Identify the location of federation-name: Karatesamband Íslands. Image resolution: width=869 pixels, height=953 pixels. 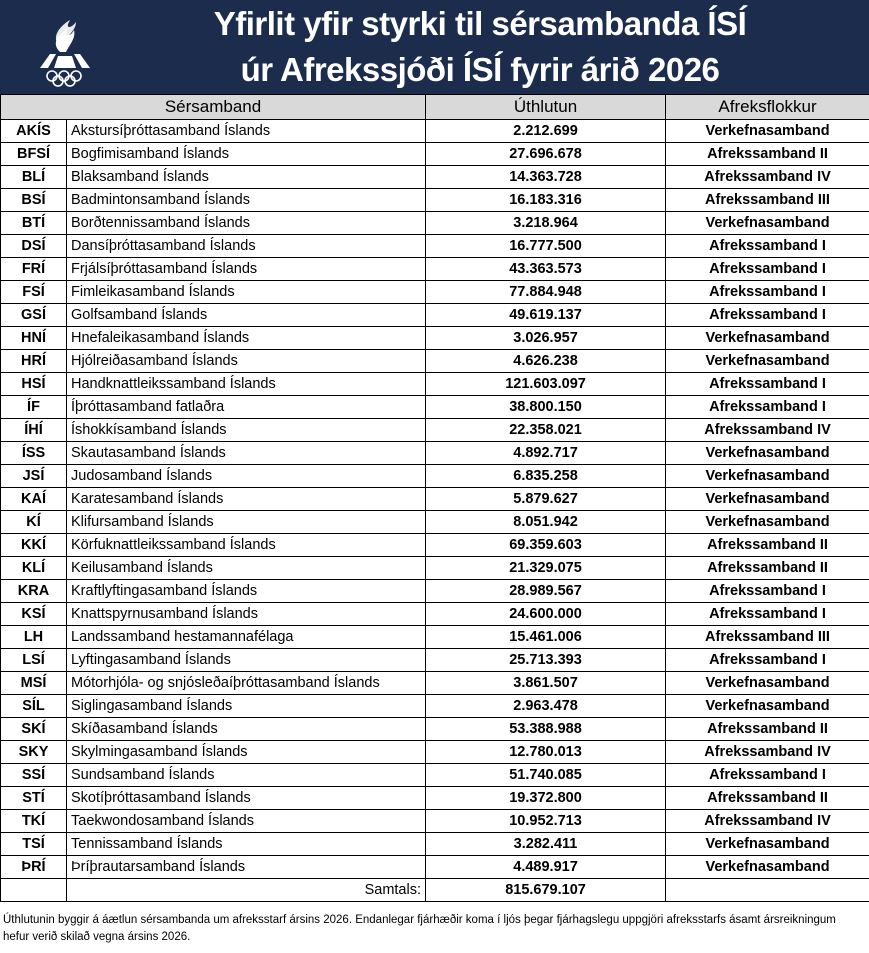
(246, 499).